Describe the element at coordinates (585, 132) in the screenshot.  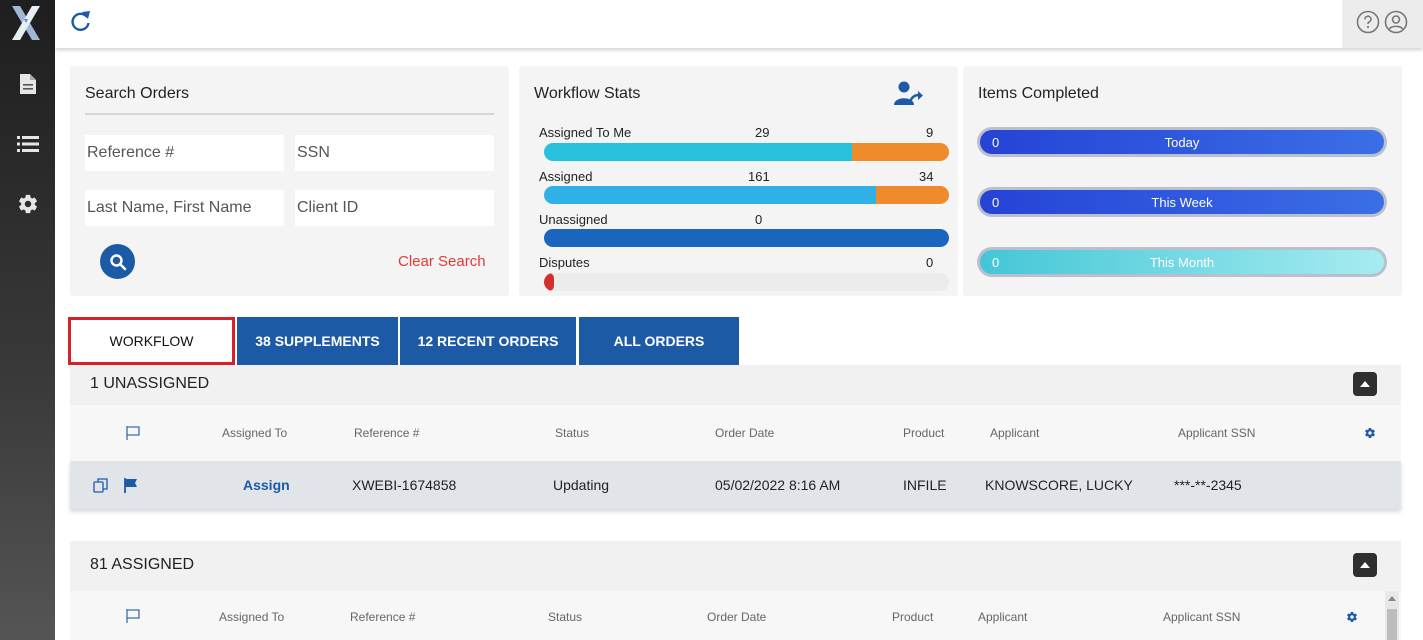
I see `stat-label: Assigned To Me` at that location.